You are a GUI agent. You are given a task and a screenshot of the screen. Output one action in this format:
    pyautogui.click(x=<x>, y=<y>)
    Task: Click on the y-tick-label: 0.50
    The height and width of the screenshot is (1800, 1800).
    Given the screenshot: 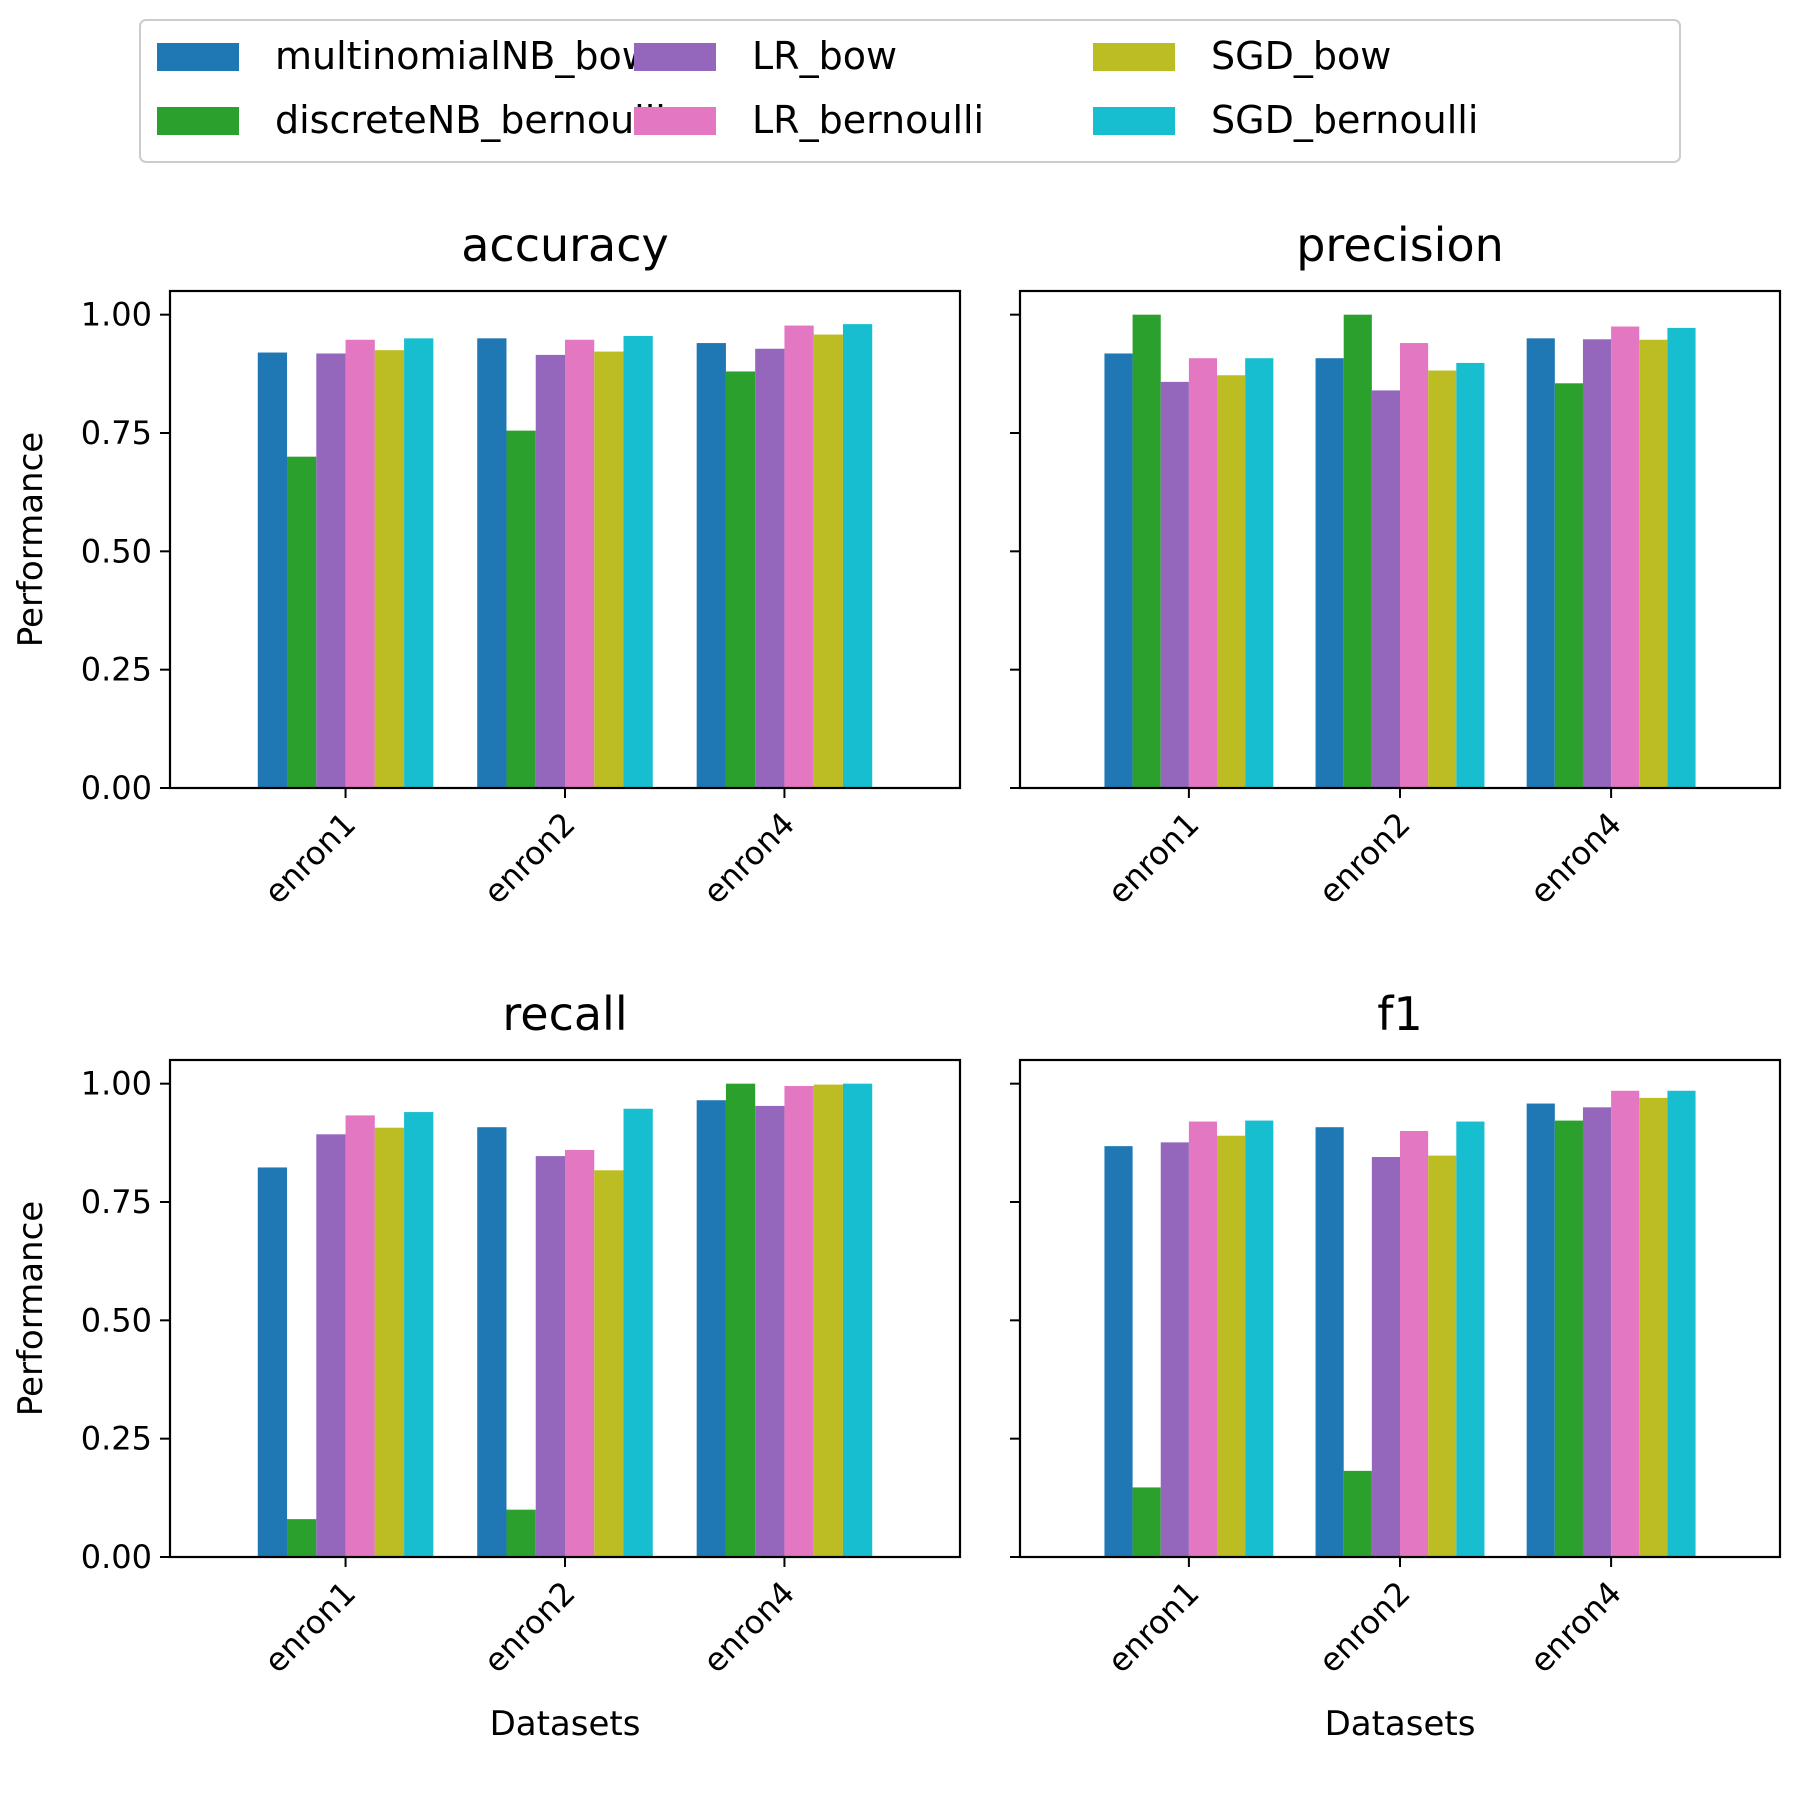 What is the action you would take?
    pyautogui.click(x=116, y=1320)
    